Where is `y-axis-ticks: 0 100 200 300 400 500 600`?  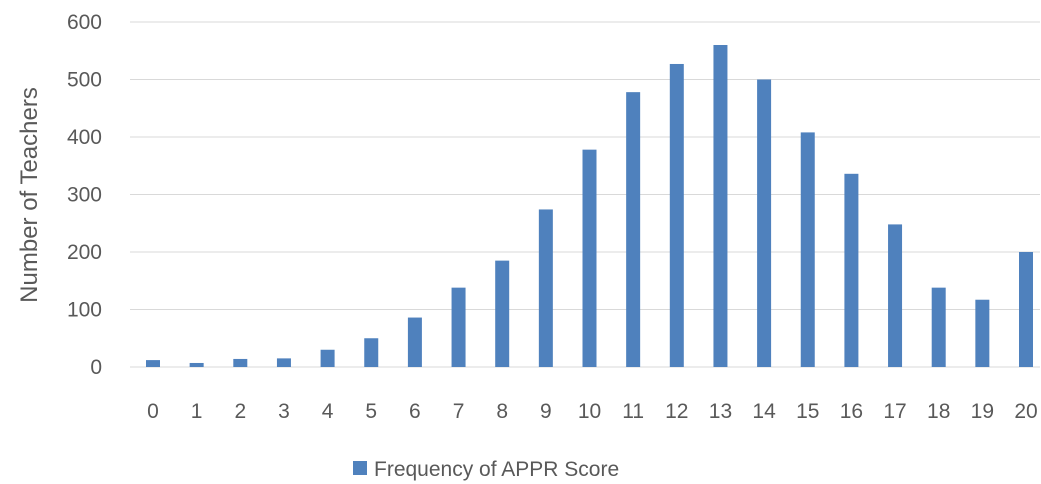 y-axis-ticks: 0 100 200 300 400 500 600 is located at coordinates (84, 195).